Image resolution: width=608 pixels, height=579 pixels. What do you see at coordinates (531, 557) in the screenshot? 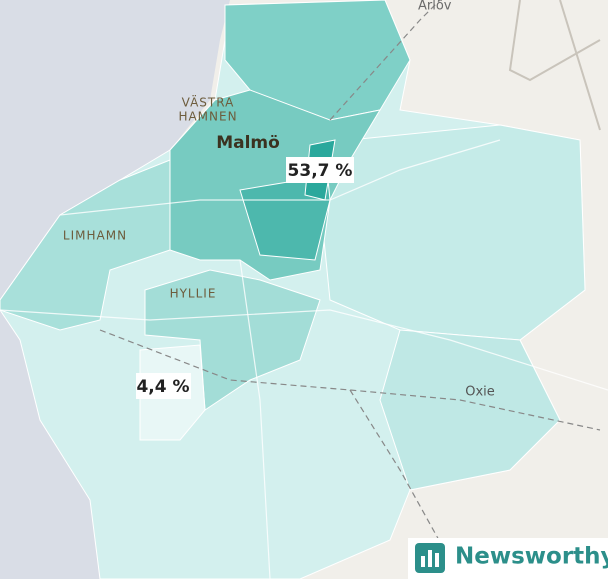
I see `brand: Newsworthy` at bounding box center [531, 557].